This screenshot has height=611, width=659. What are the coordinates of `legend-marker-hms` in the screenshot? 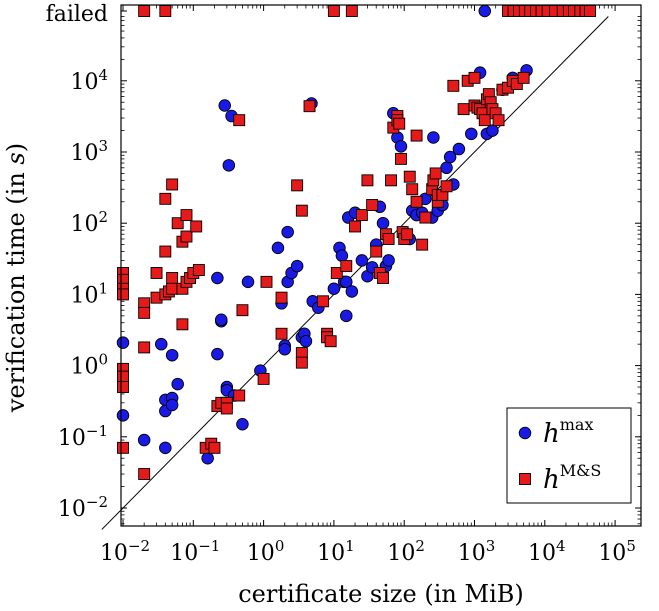 It's located at (525, 479).